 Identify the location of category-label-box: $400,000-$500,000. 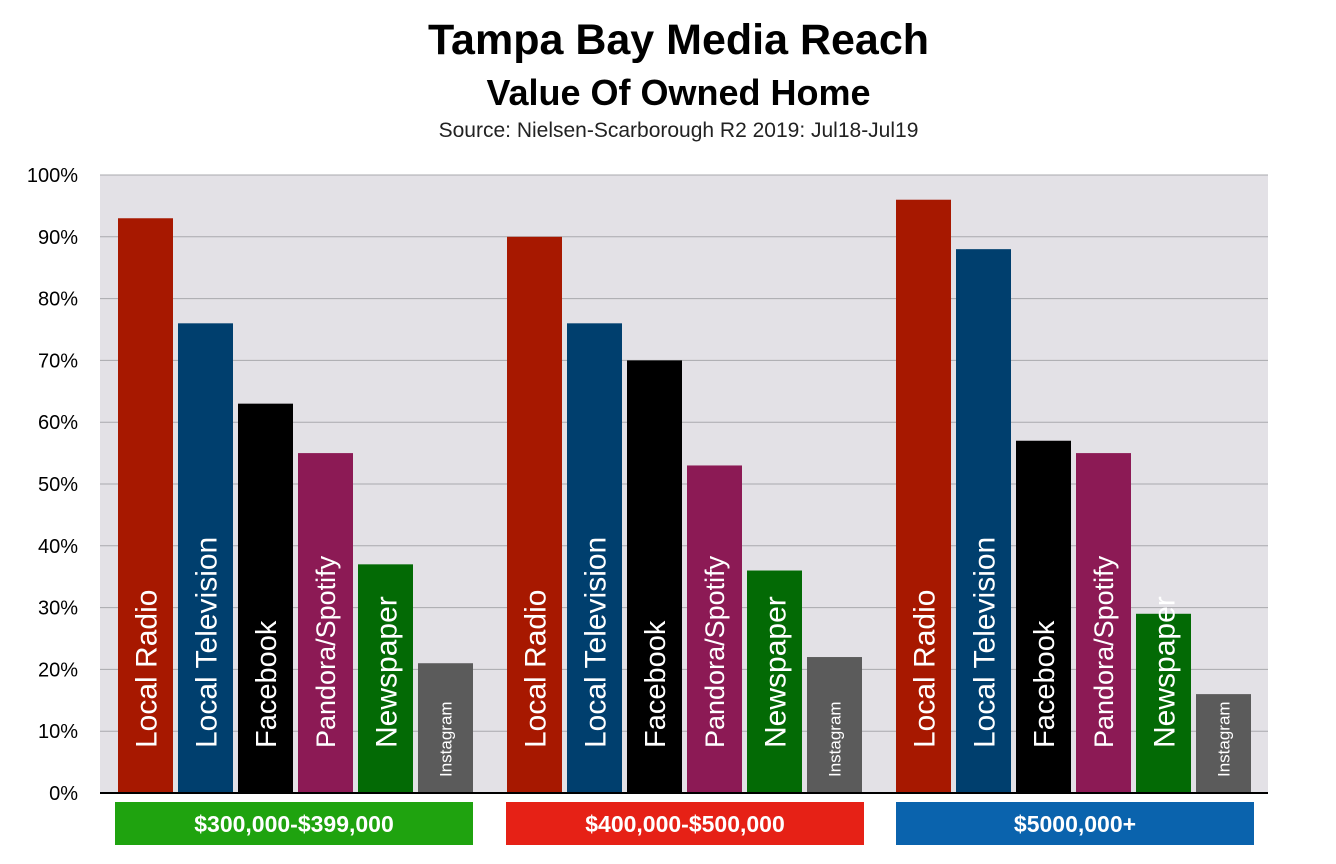
(685, 823).